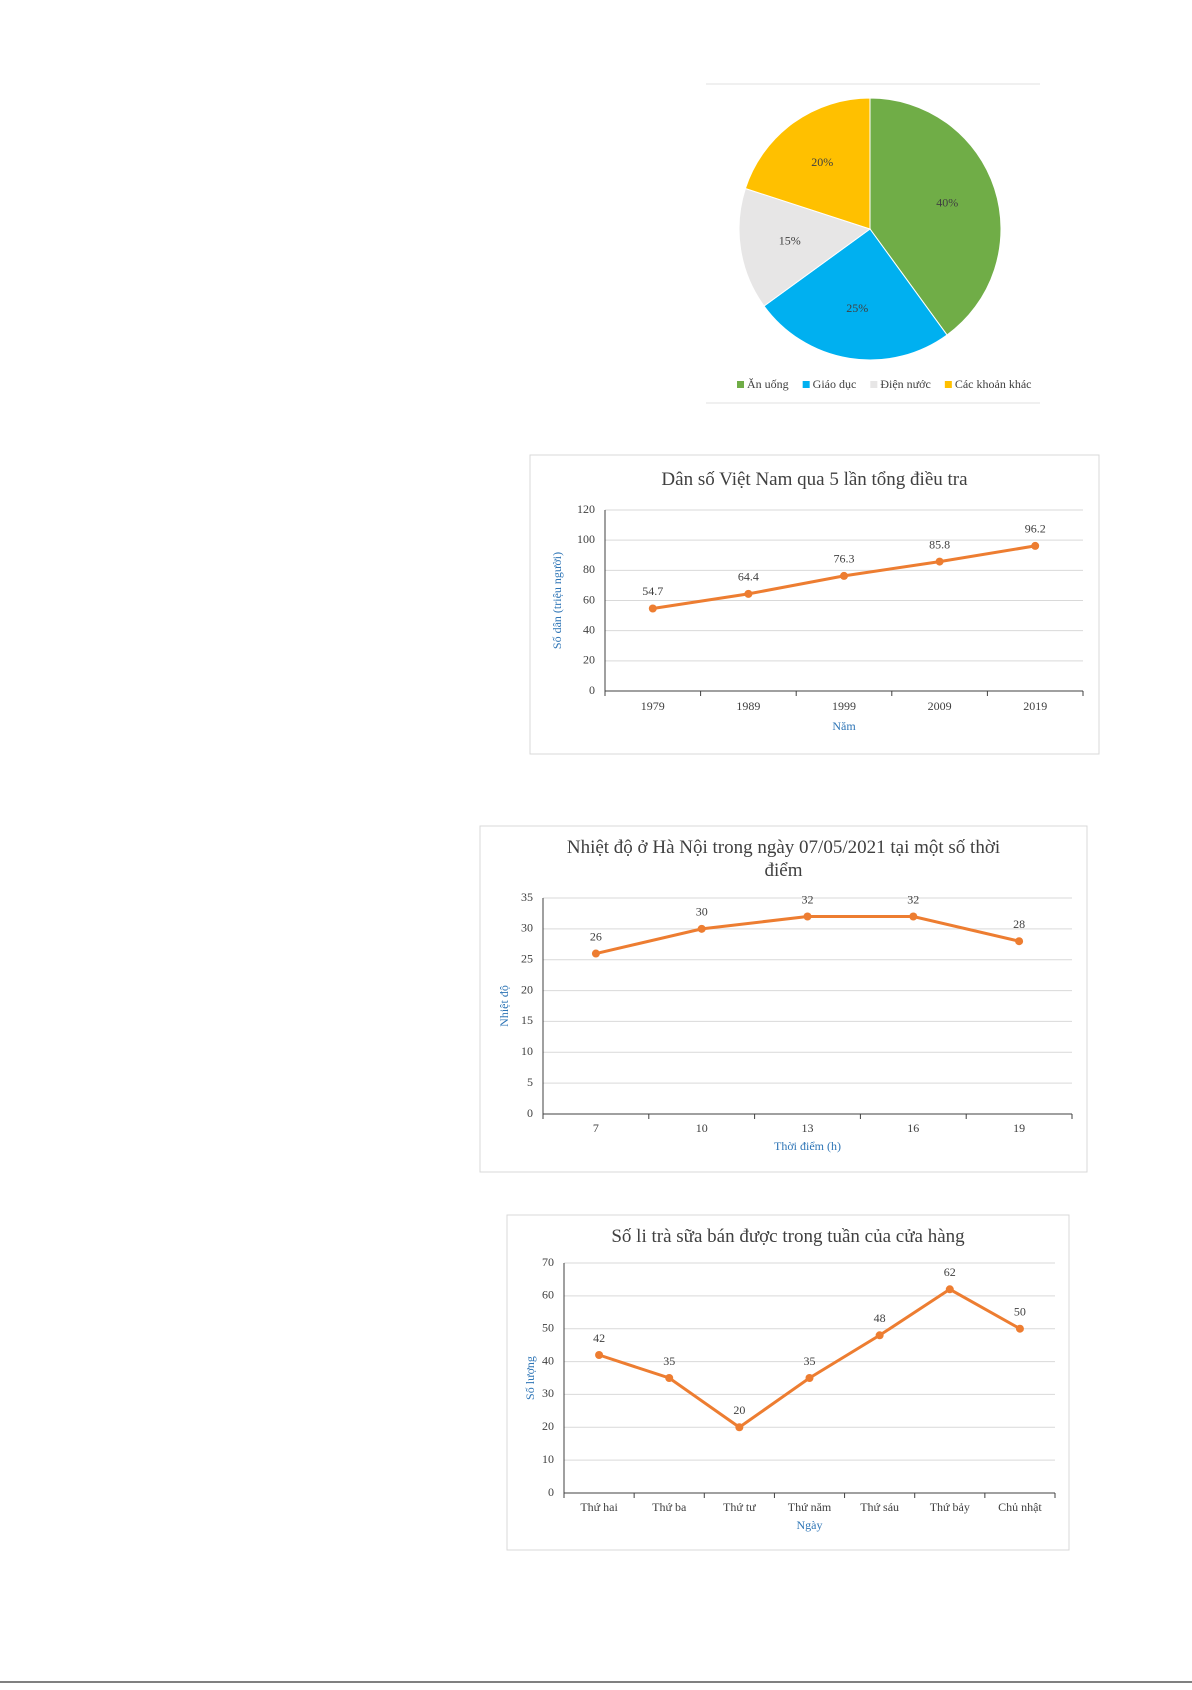 This screenshot has height=1690, width=1192. I want to click on data-label: 20%, so click(822, 162).